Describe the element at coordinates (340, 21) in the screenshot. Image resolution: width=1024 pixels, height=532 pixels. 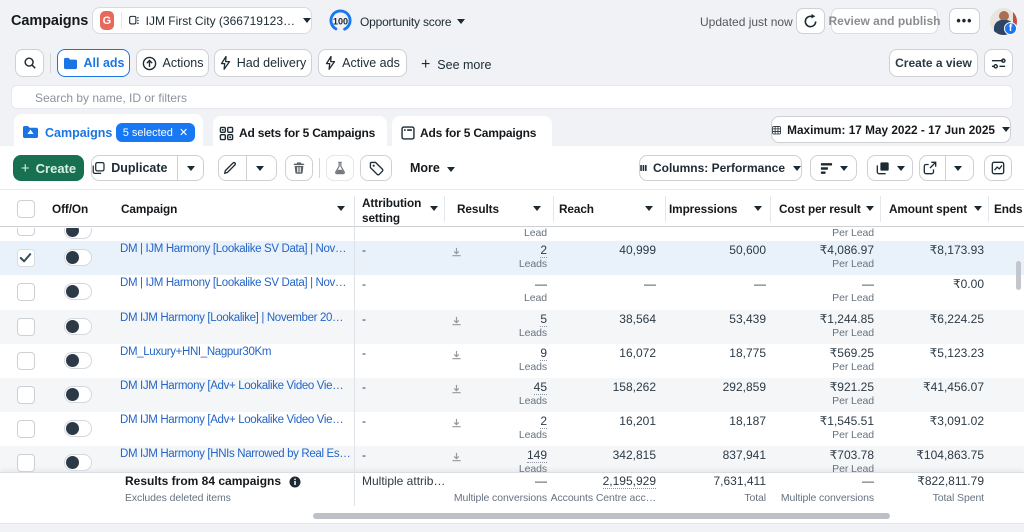
I see `svg-text: 100` at that location.